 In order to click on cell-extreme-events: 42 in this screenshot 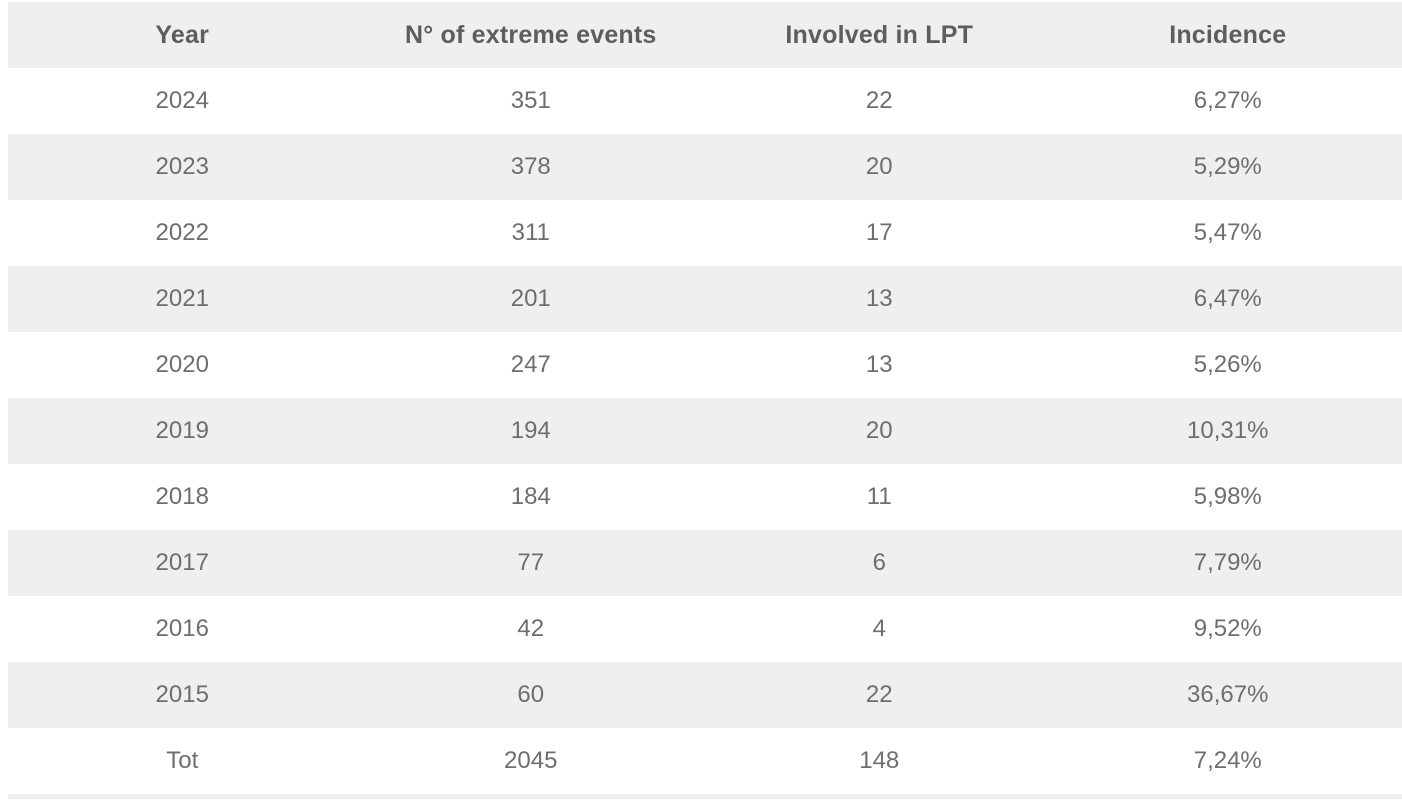, I will do `click(531, 629)`.